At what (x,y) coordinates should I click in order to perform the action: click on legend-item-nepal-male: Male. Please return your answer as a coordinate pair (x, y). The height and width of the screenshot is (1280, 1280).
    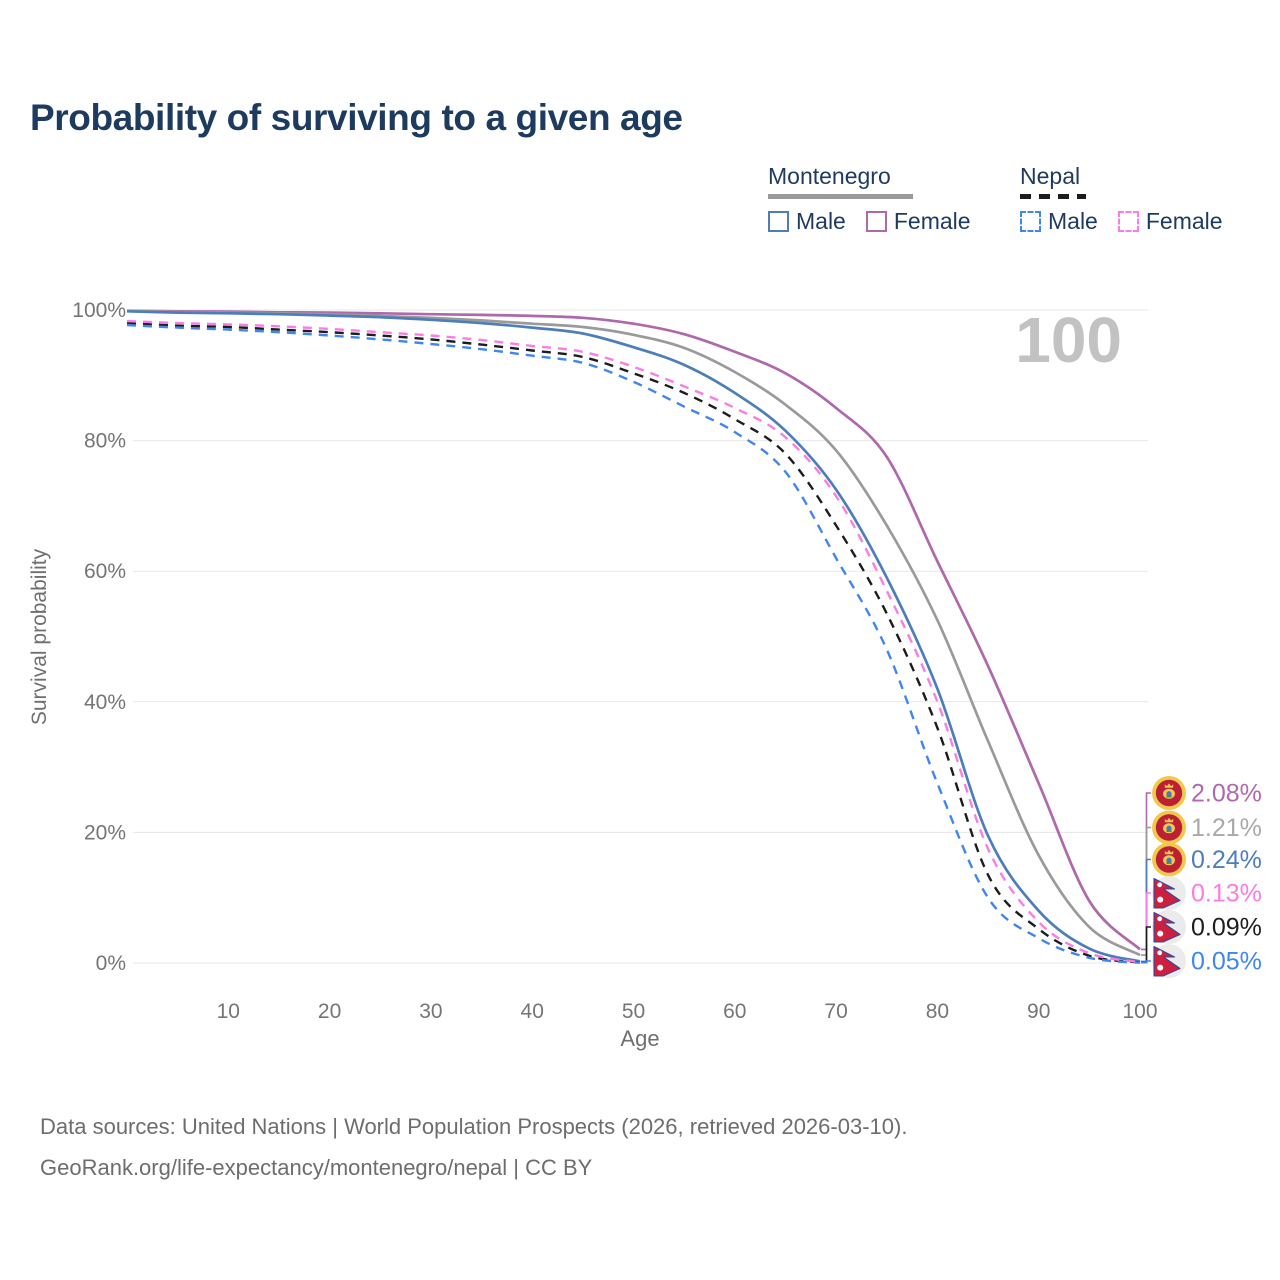
    Looking at the image, I should click on (1059, 221).